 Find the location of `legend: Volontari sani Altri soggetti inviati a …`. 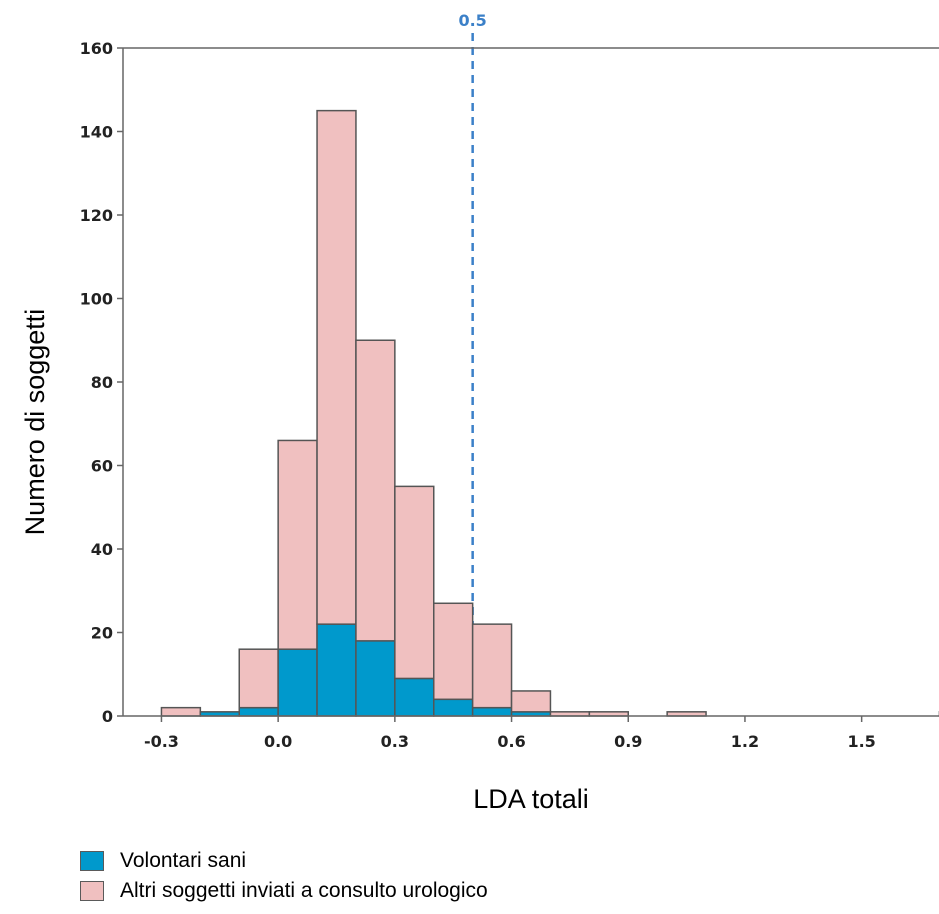

legend: Volontari sani Altri soggetti inviati a … is located at coordinates (284, 876).